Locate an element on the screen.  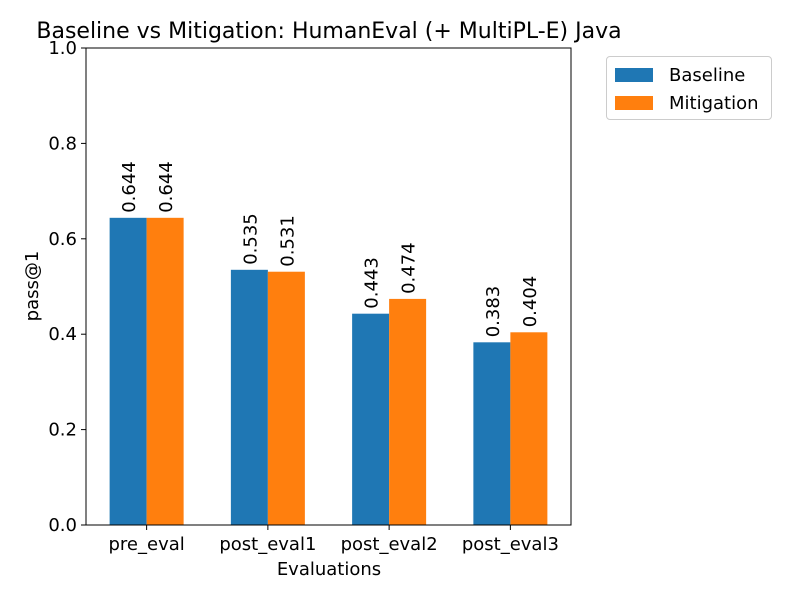
y-tick-label-0.2: 0.2 is located at coordinates (62, 430).